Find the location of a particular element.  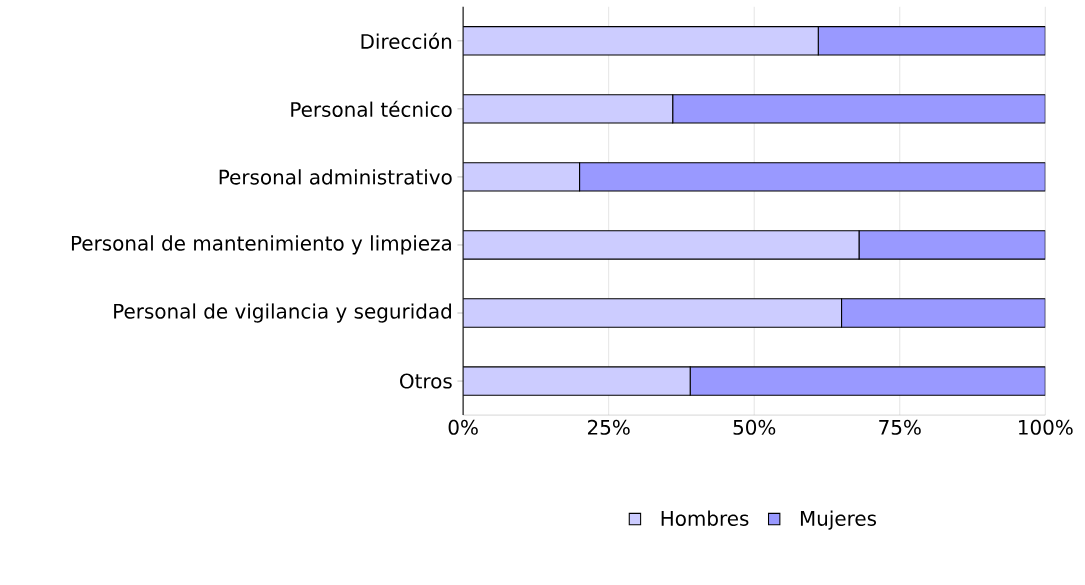

legend-label: Hombres is located at coordinates (705, 518).